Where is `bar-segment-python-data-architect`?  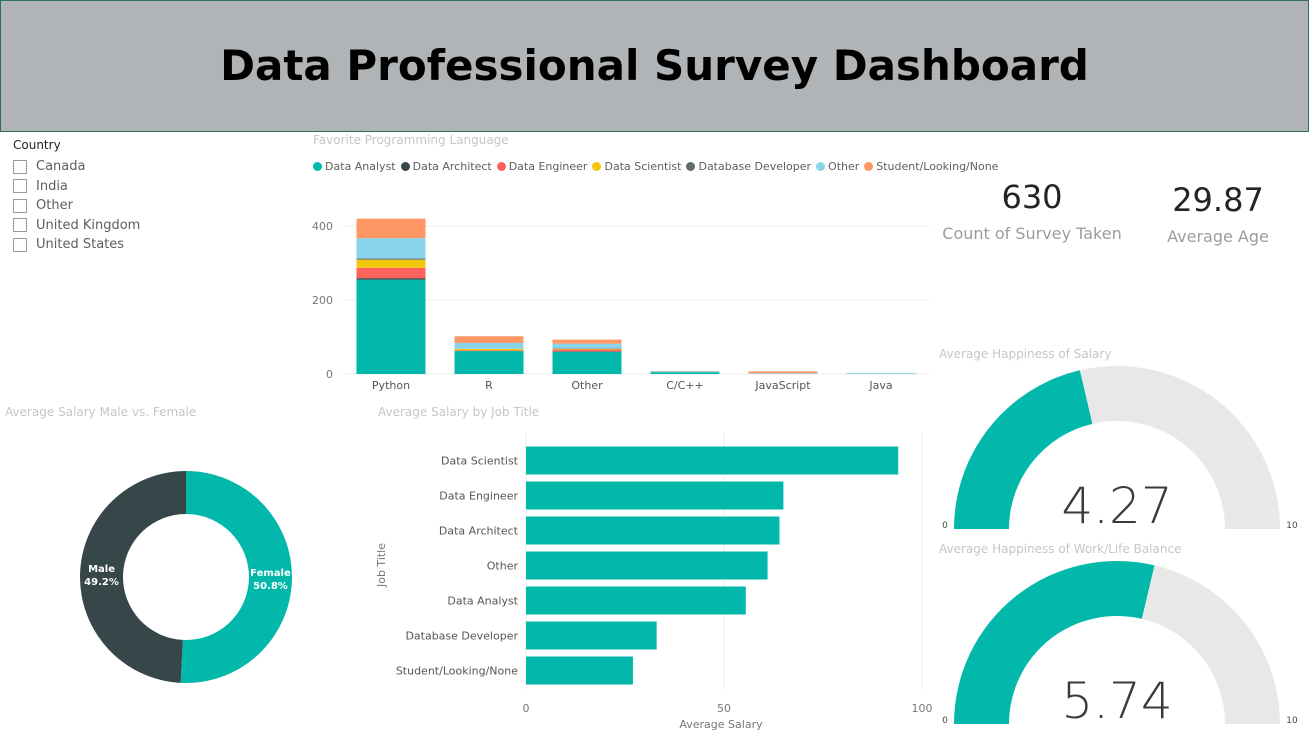 bar-segment-python-data-architect is located at coordinates (391, 279).